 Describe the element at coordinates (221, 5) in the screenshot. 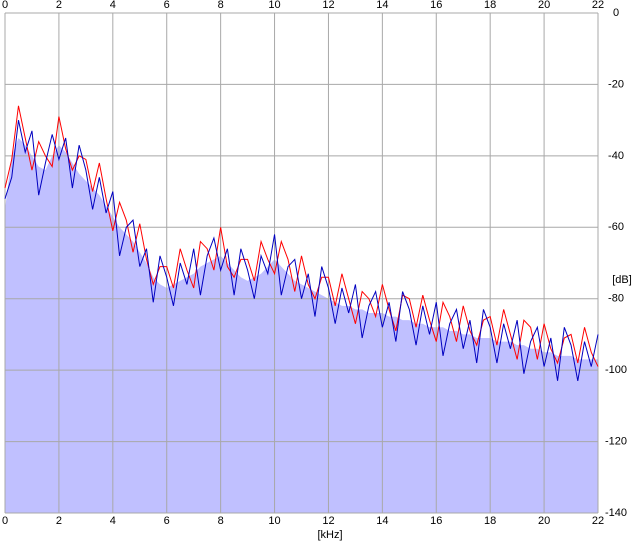

I see `x-tick-label-top: 8` at that location.